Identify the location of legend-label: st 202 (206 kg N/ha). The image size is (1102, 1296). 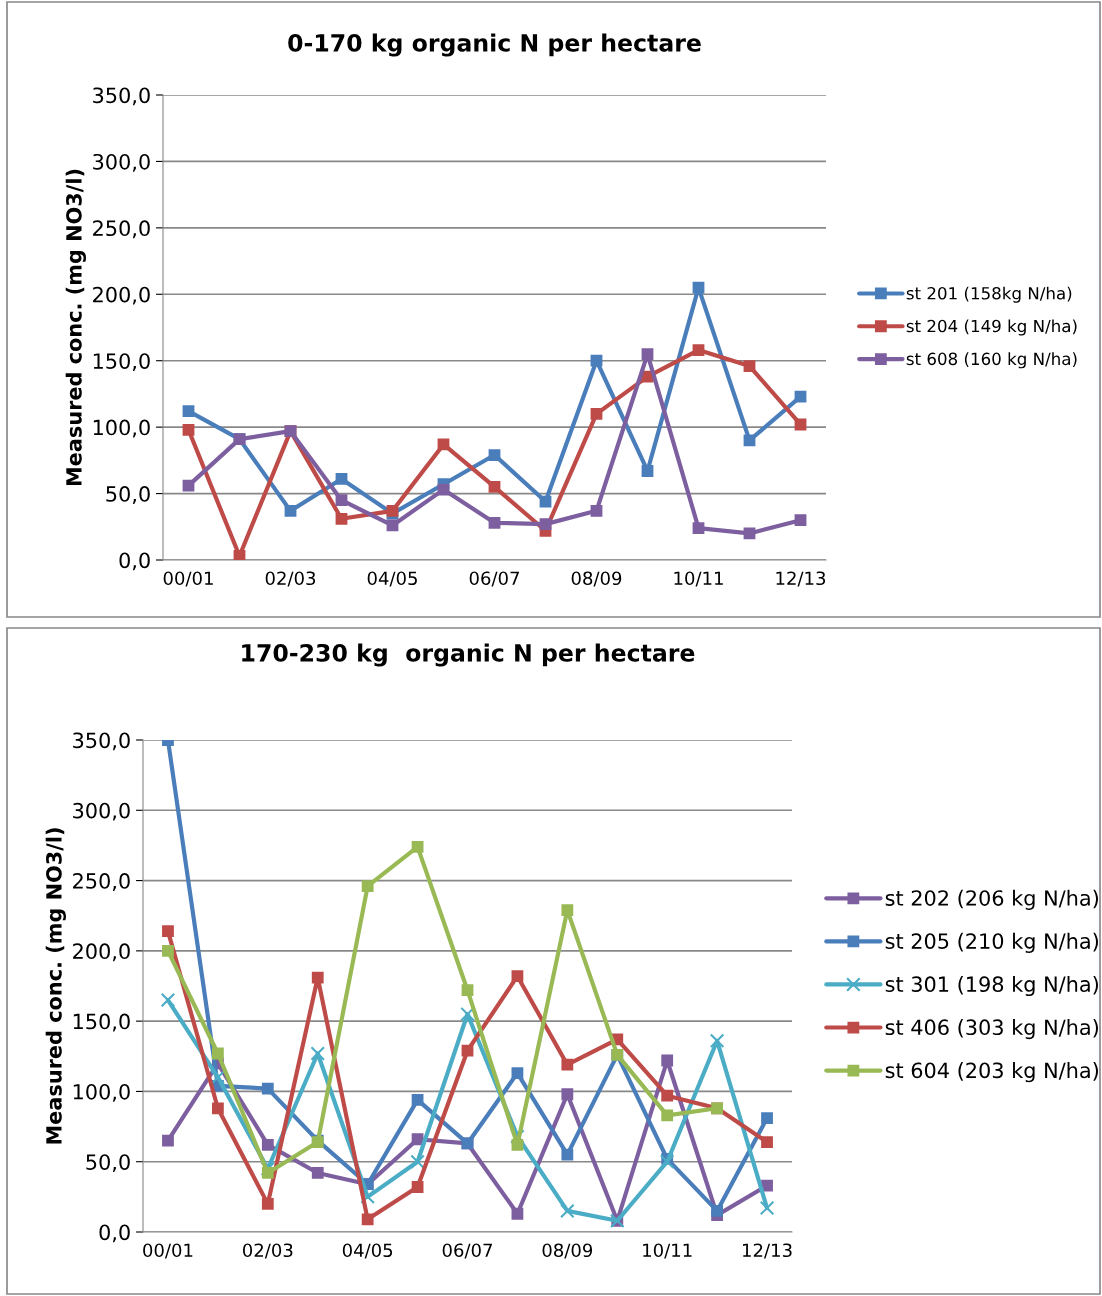
(991, 899).